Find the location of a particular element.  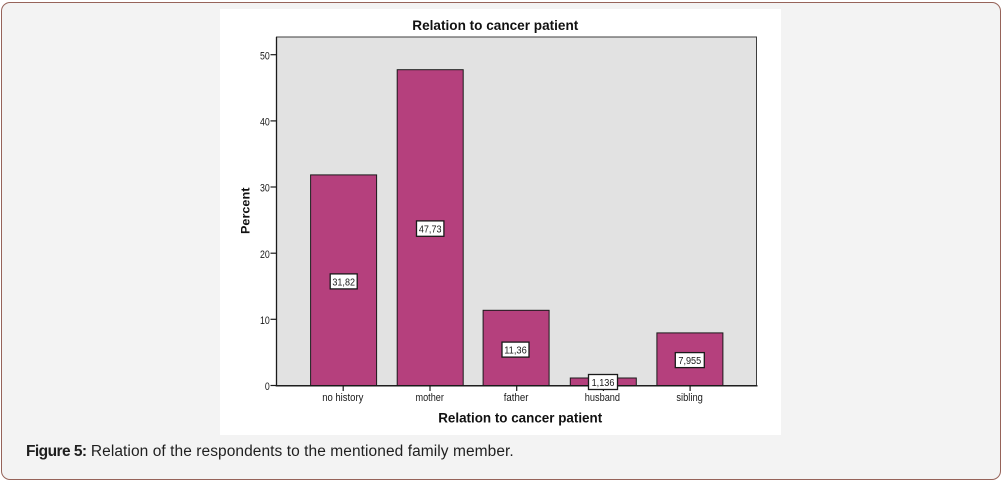

svg-text: Percent is located at coordinates (245, 211).